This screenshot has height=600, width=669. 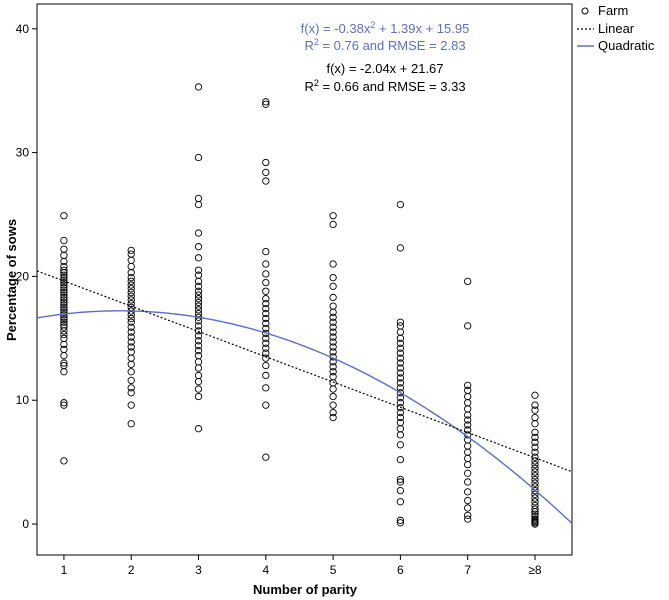 I want to click on x-axis: 1 2 3 4 5 6 7 ≥8, so click(x=301, y=566).